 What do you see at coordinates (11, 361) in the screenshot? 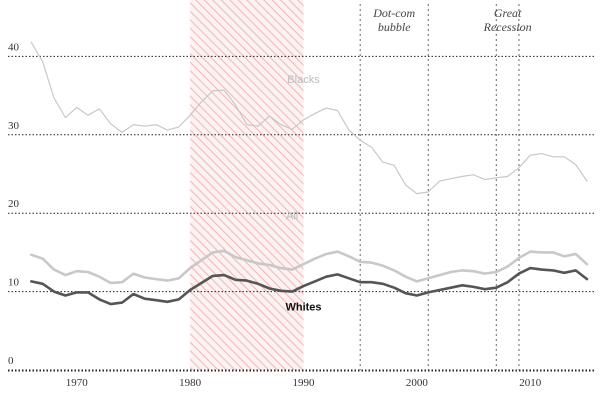
I see `y-tick-label: 0` at bounding box center [11, 361].